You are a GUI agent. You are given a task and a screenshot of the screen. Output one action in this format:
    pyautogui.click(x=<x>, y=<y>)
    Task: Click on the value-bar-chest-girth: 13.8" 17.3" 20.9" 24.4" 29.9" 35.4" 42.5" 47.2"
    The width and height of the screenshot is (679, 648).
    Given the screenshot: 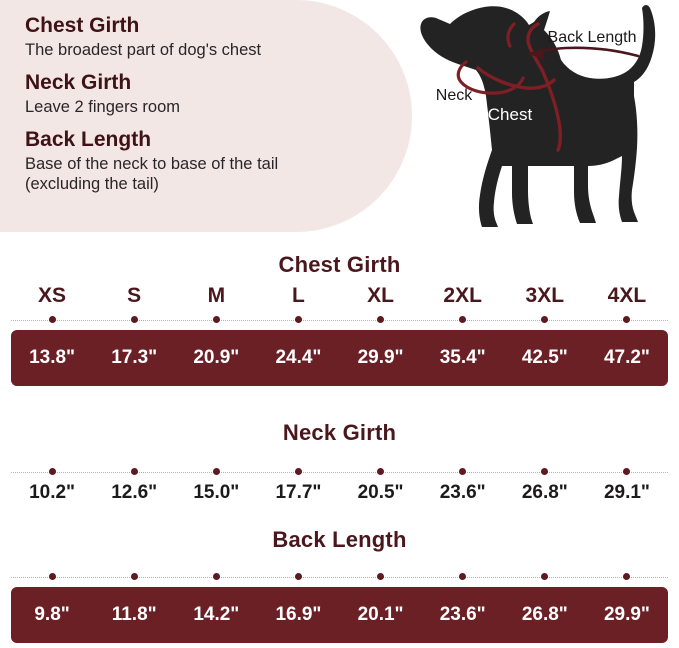 What is the action you would take?
    pyautogui.click(x=339, y=358)
    